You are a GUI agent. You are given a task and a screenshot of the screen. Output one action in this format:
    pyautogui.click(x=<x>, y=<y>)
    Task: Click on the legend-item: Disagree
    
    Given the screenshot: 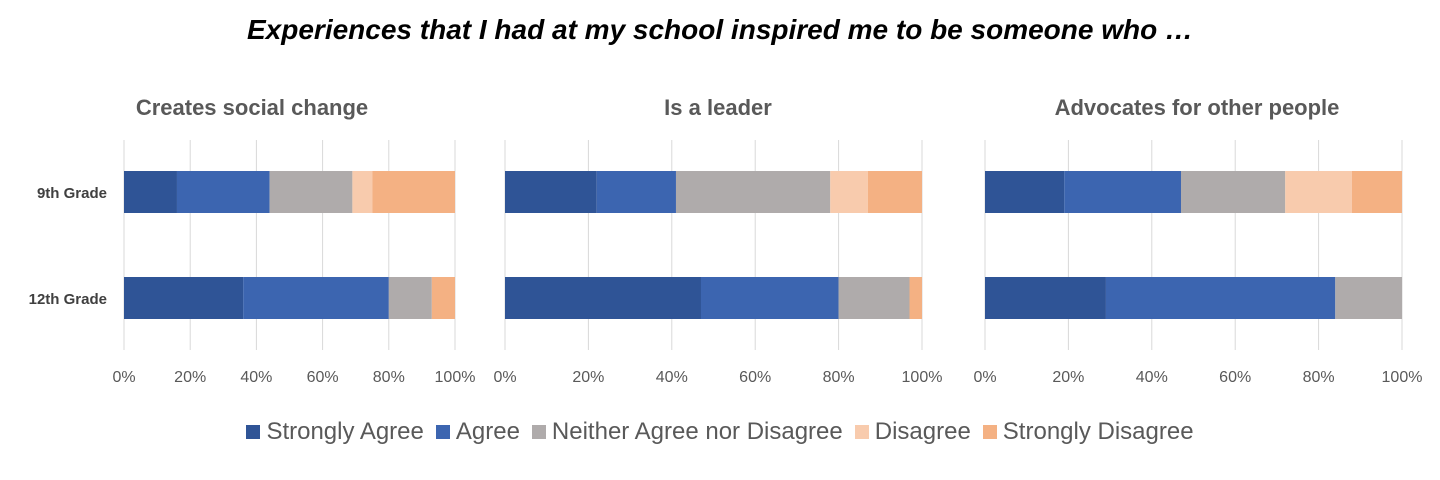 What is the action you would take?
    pyautogui.click(x=912, y=432)
    